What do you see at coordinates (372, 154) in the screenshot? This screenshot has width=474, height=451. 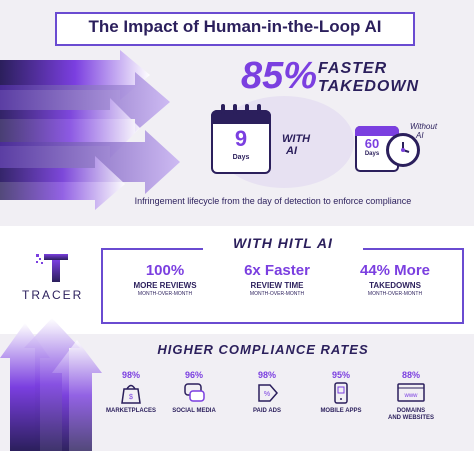 I see `without-ai-days-label: Days` at bounding box center [372, 154].